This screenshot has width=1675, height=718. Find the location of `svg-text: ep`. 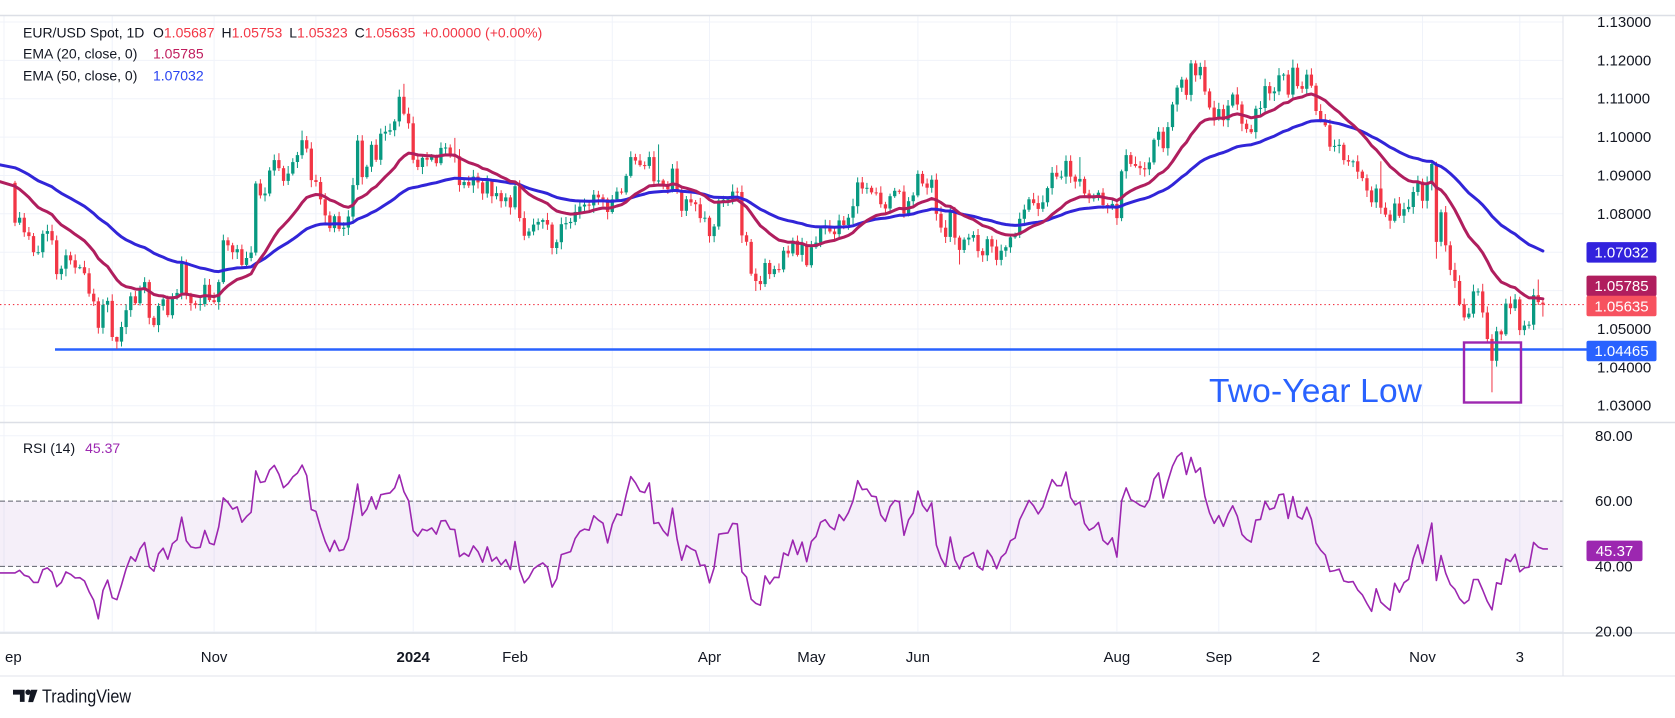

svg-text: ep is located at coordinates (13, 657).